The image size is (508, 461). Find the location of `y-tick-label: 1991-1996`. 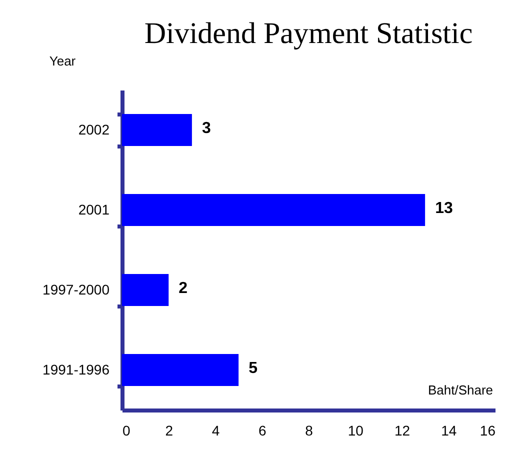

y-tick-label: 1991-1996 is located at coordinates (76, 370).